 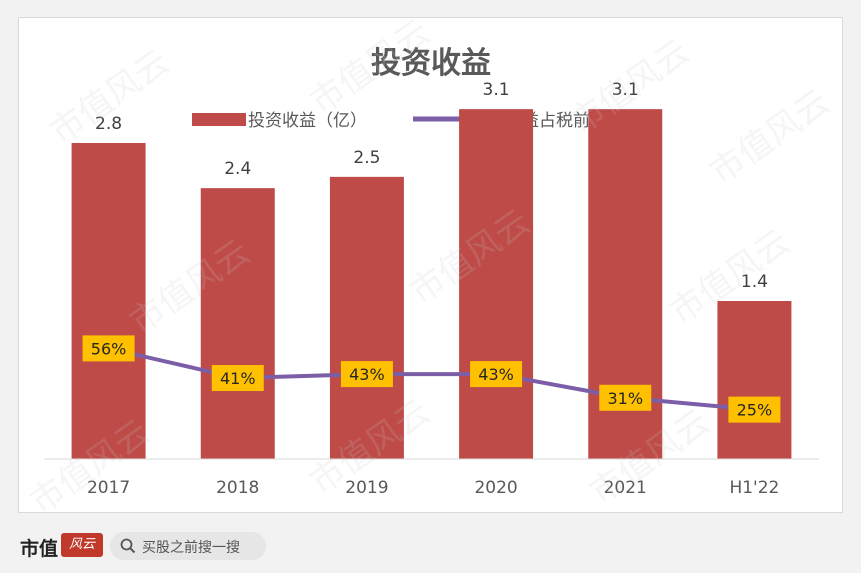 I want to click on ratio-label-5: 25%, so click(x=755, y=410).